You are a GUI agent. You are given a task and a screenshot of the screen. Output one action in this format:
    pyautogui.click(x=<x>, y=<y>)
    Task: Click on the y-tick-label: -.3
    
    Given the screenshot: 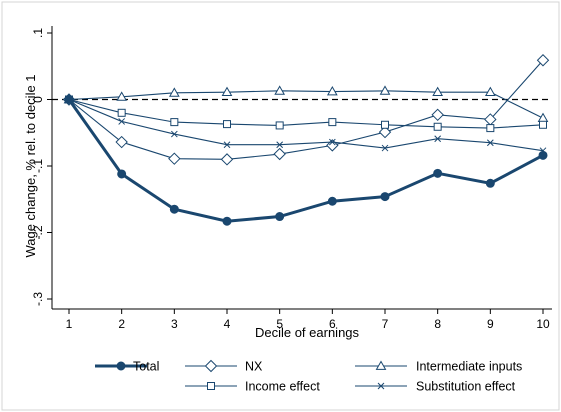 What is the action you would take?
    pyautogui.click(x=38, y=299)
    